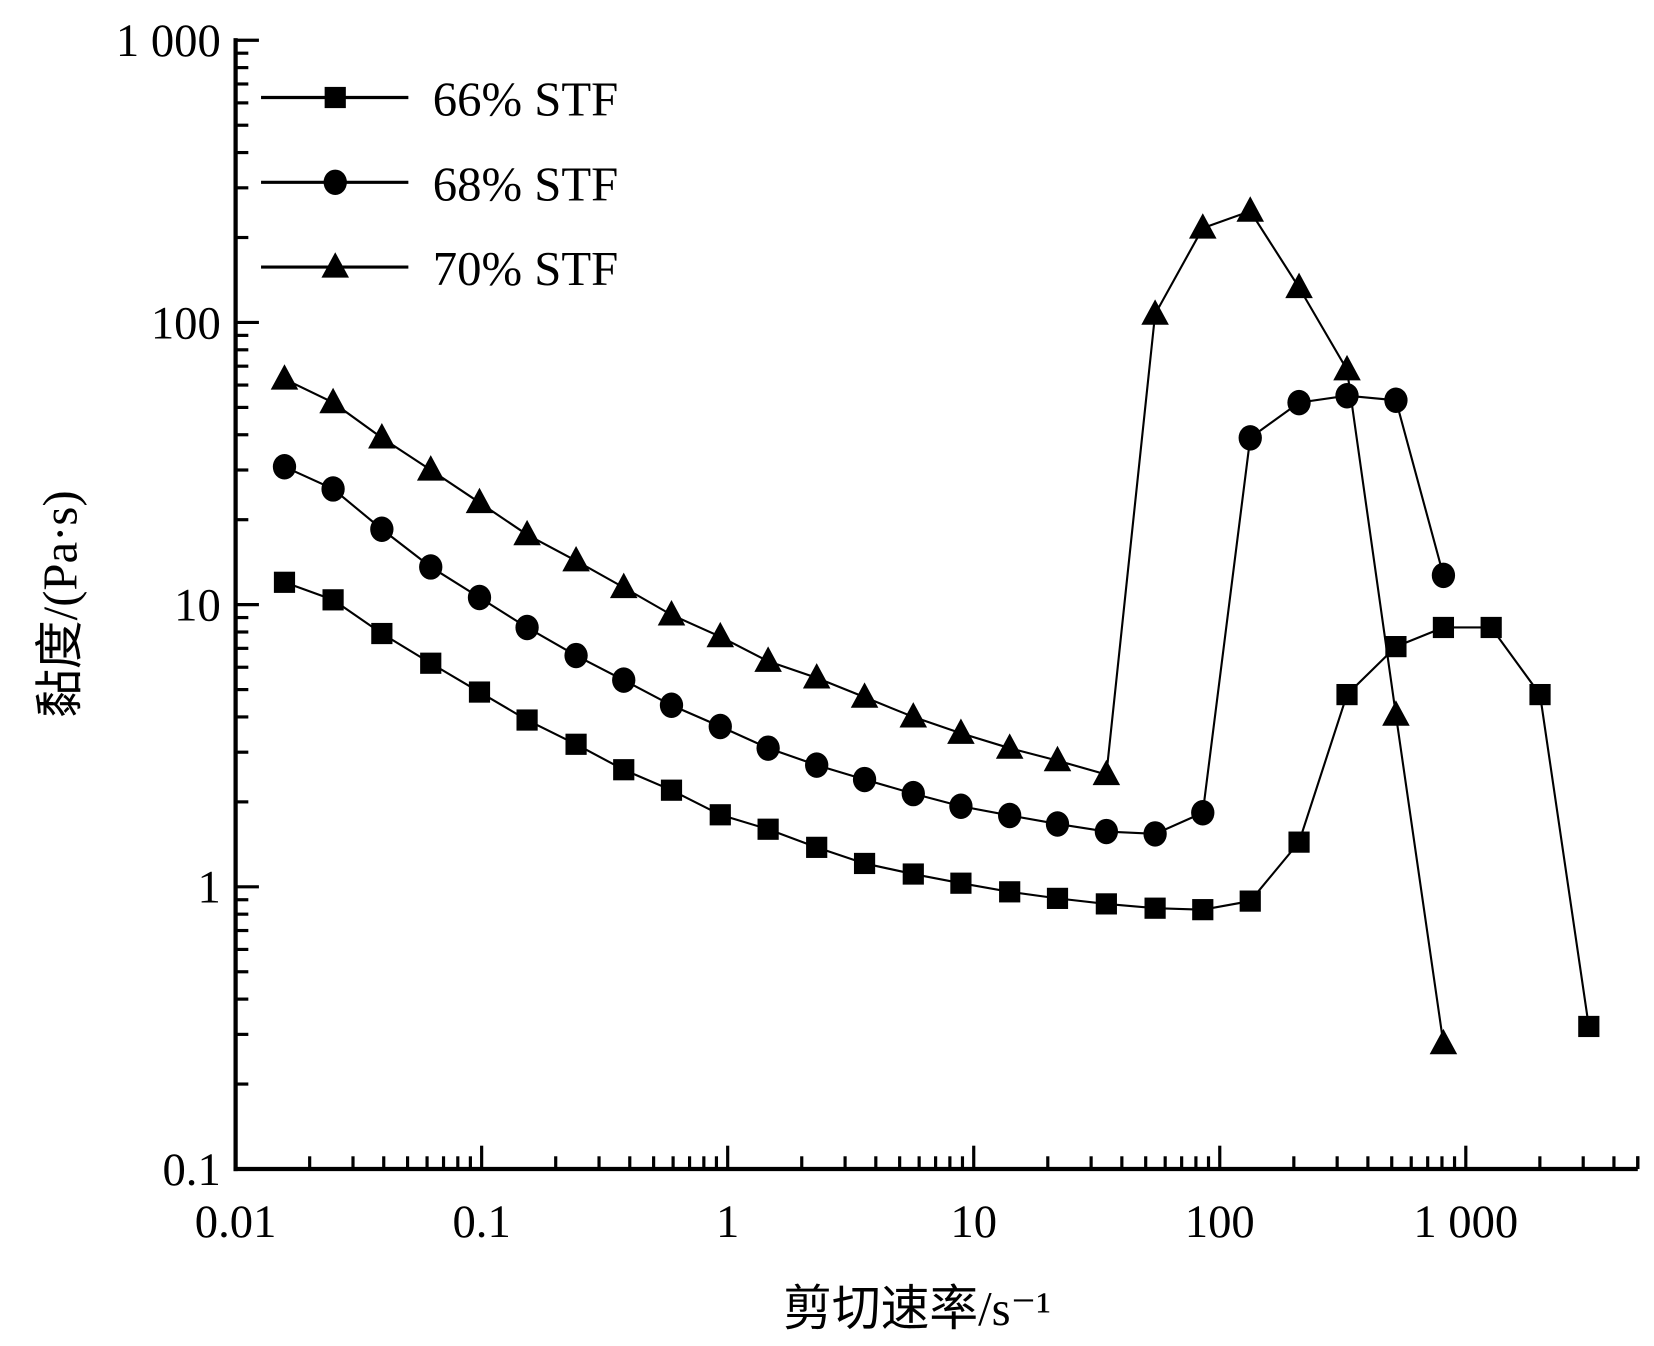  What do you see at coordinates (335, 182) in the screenshot?
I see `circle-marker-icon` at bounding box center [335, 182].